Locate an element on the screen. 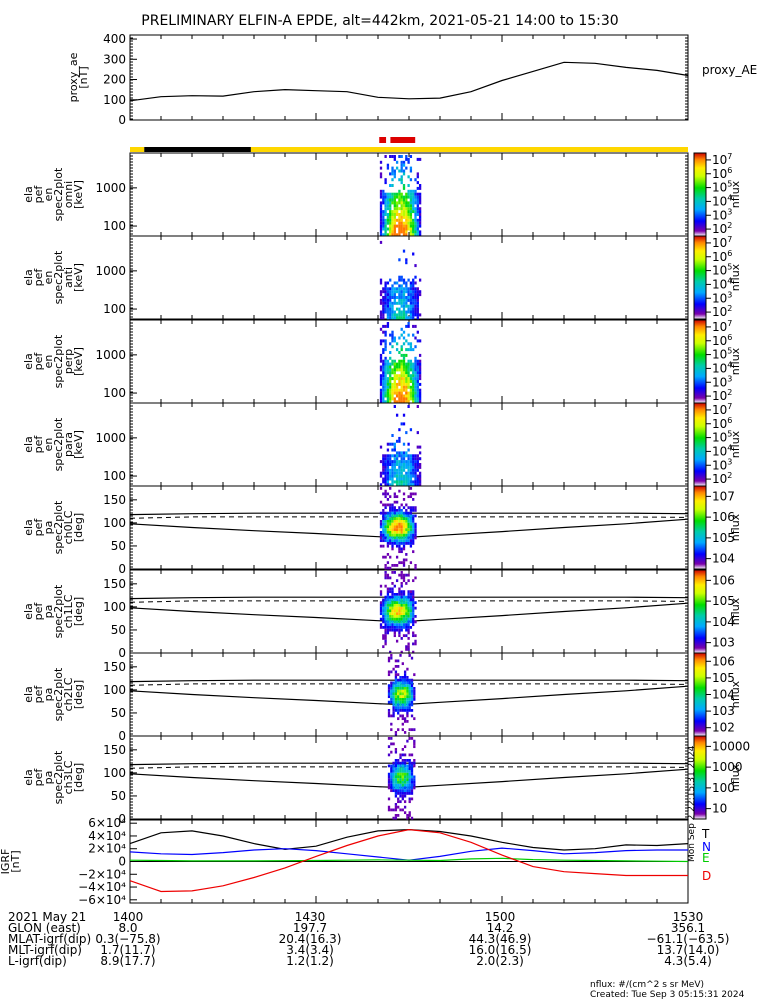 The image size is (775, 1000). y-tick-label: 50 is located at coordinates (118, 630).